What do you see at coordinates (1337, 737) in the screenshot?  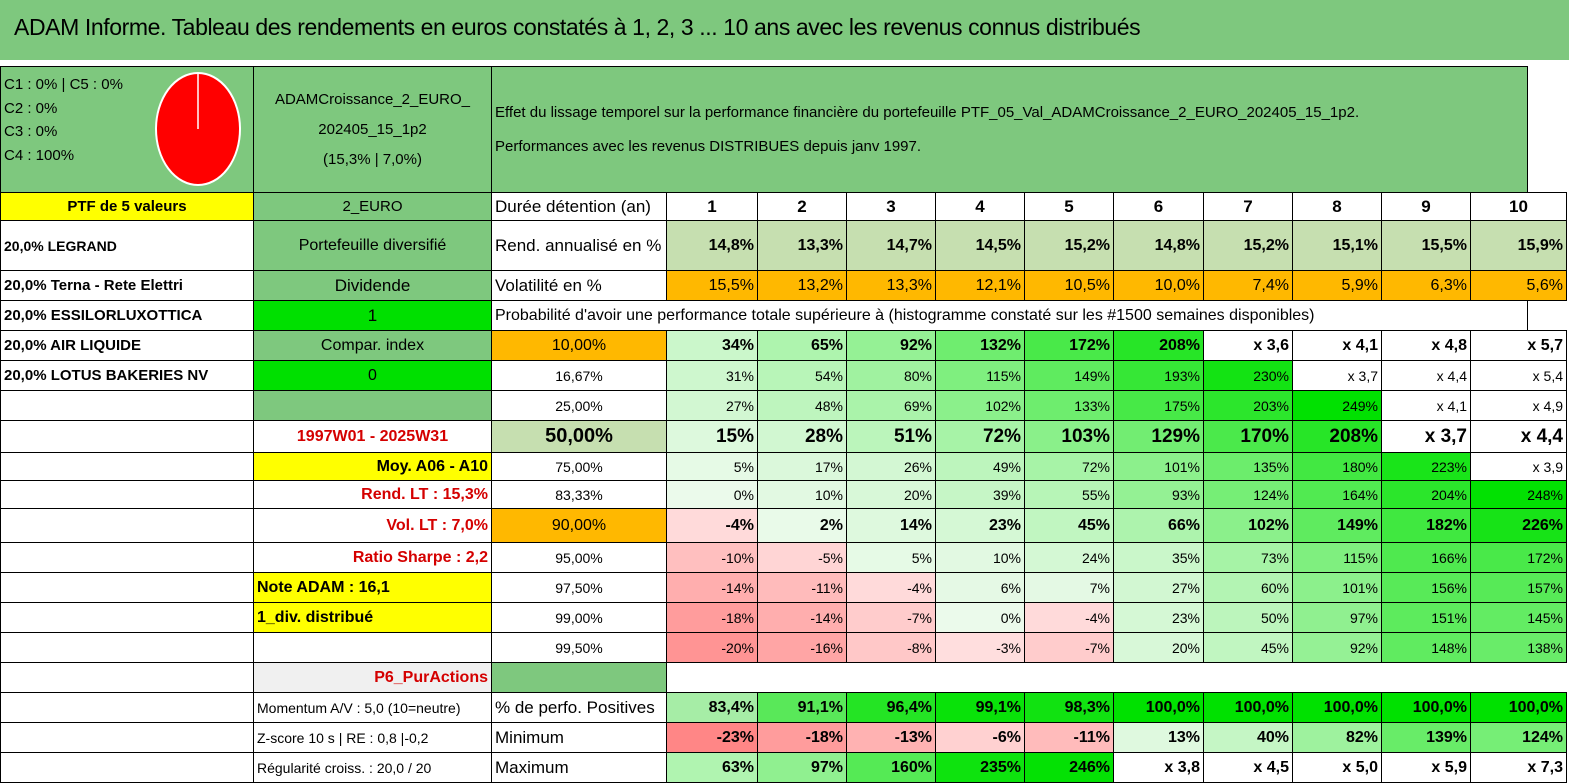 I see `summary-value: 82%` at bounding box center [1337, 737].